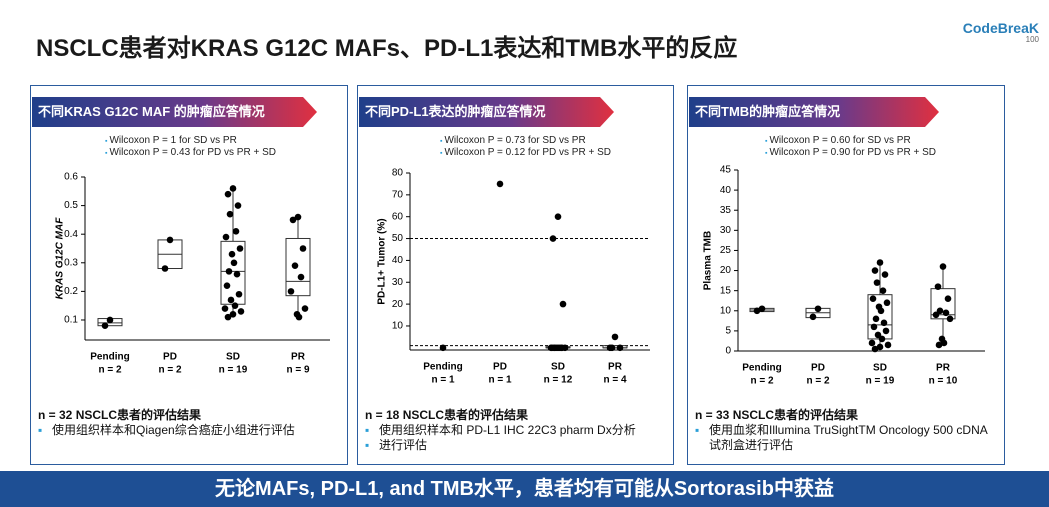 The height and width of the screenshot is (507, 1049). Describe the element at coordinates (516, 445) in the screenshot. I see `note: 进行评估` at that location.